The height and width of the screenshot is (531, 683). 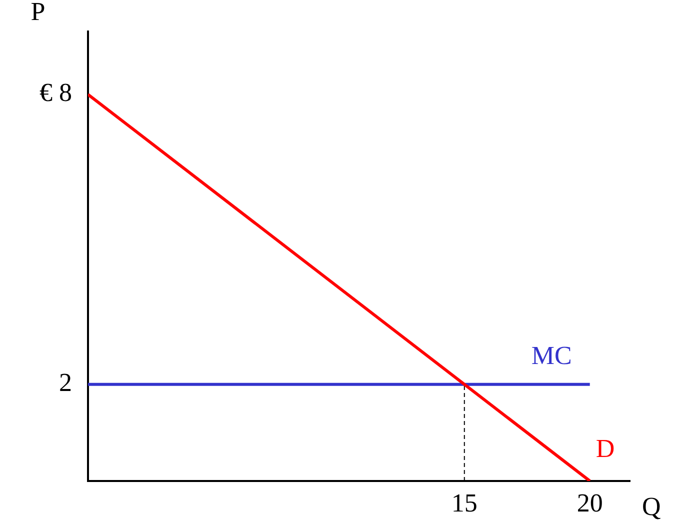 I want to click on series-label: MC, so click(x=551, y=355).